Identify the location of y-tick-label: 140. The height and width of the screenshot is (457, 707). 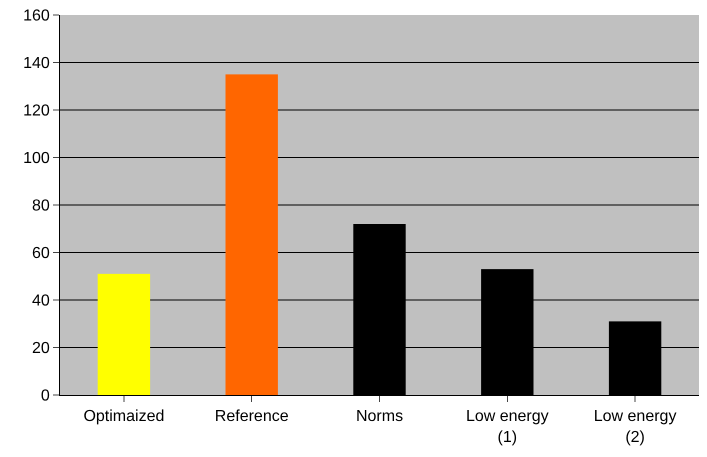
(36, 63).